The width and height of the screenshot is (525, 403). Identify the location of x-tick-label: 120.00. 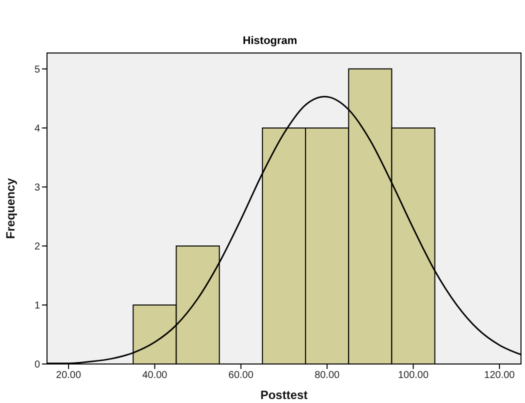
(500, 376).